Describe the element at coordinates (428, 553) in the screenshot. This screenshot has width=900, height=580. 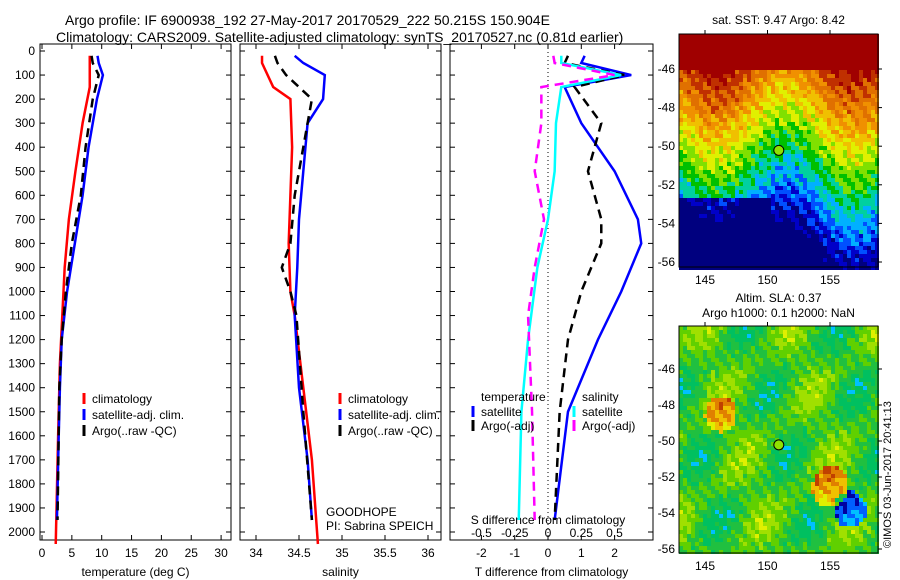
I see `x-tick-label: 36` at that location.